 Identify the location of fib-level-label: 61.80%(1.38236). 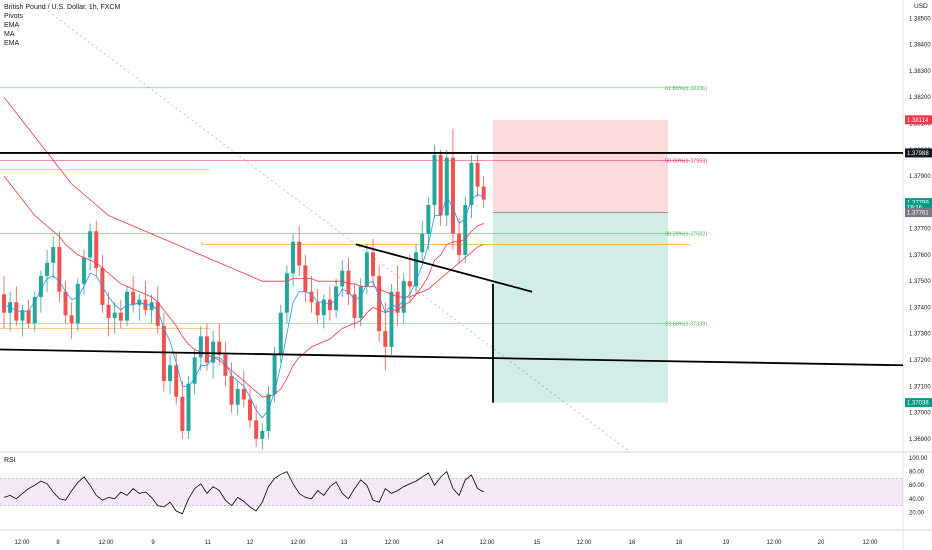
(686, 89).